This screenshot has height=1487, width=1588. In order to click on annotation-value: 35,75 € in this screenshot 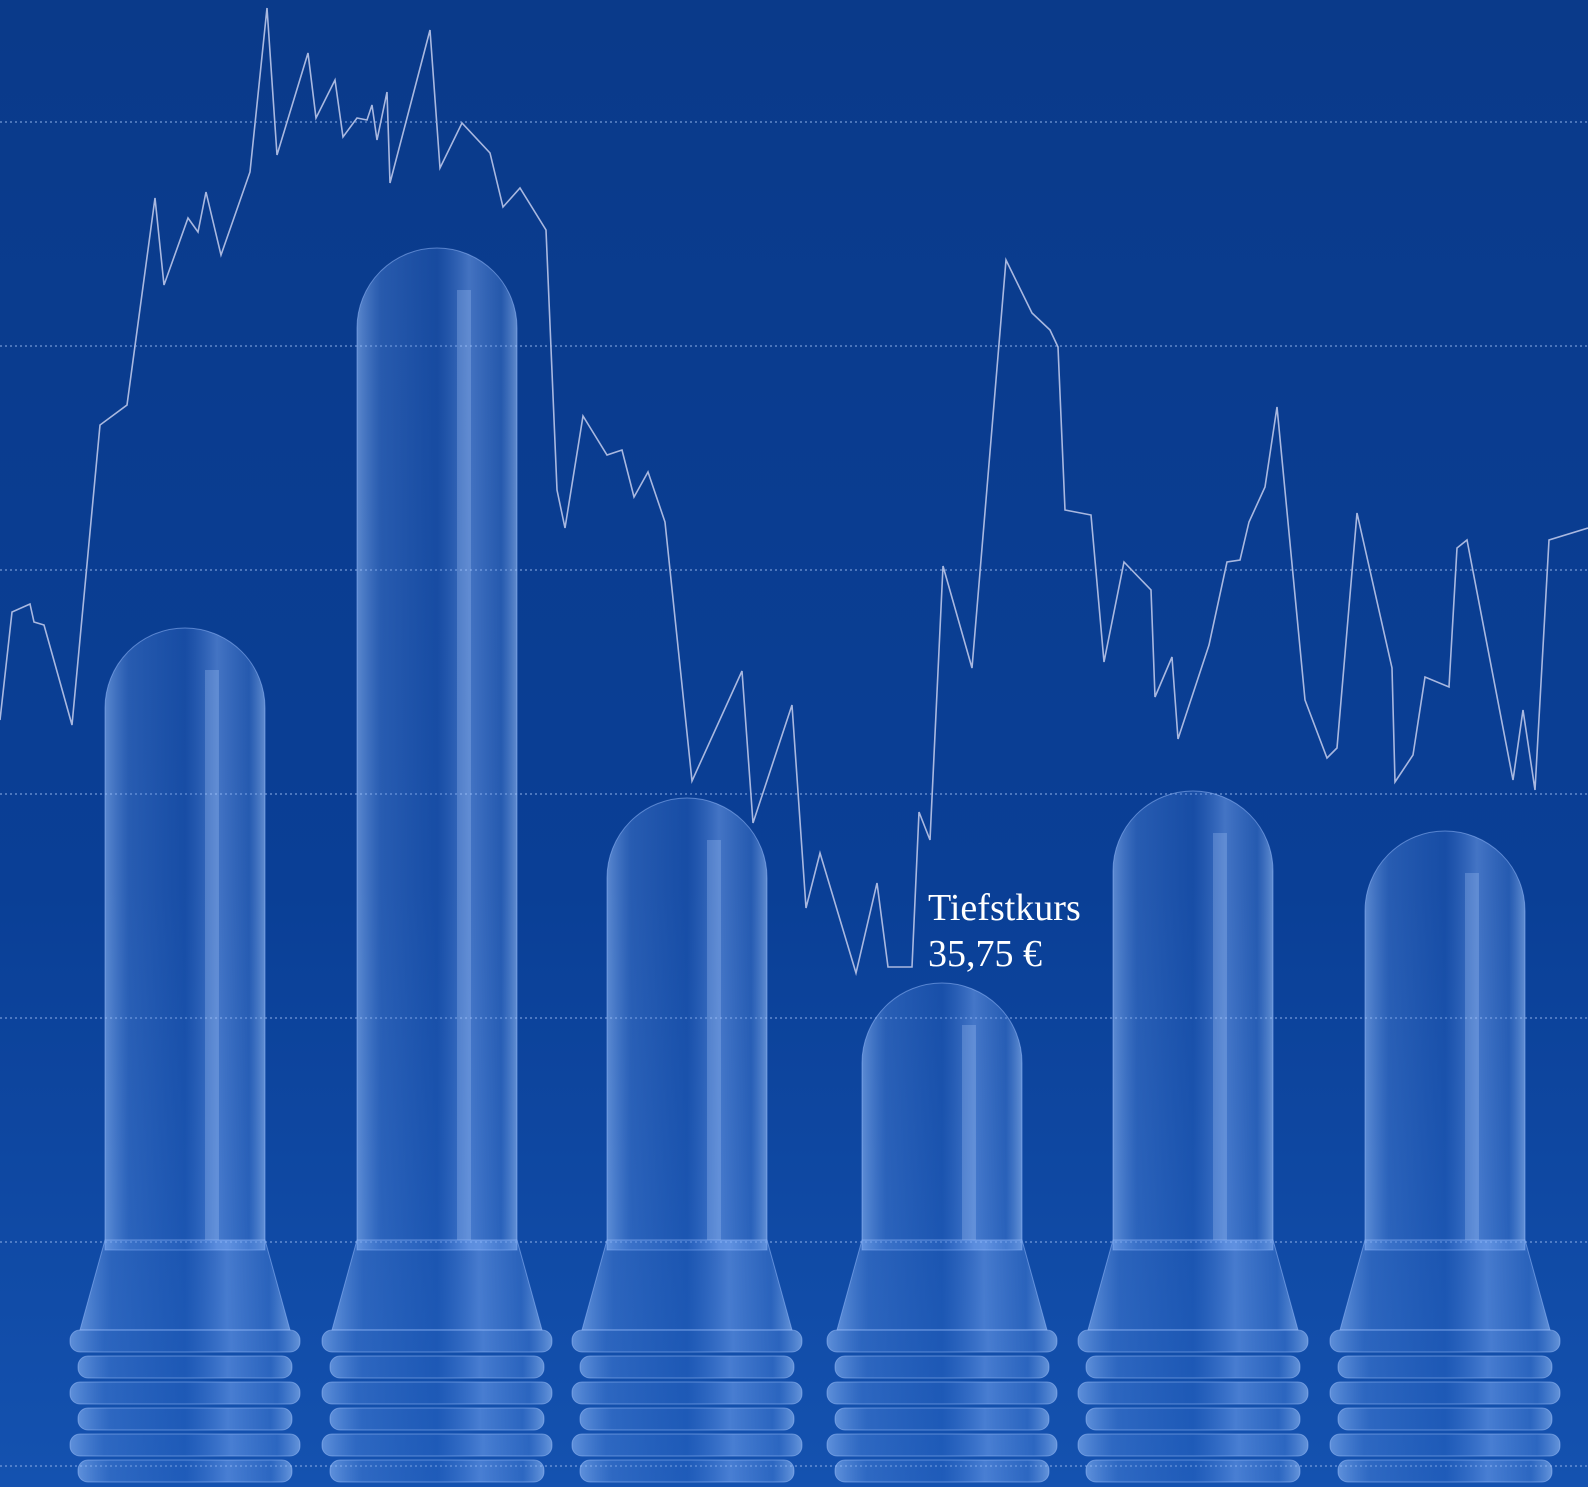, I will do `click(985, 954)`.